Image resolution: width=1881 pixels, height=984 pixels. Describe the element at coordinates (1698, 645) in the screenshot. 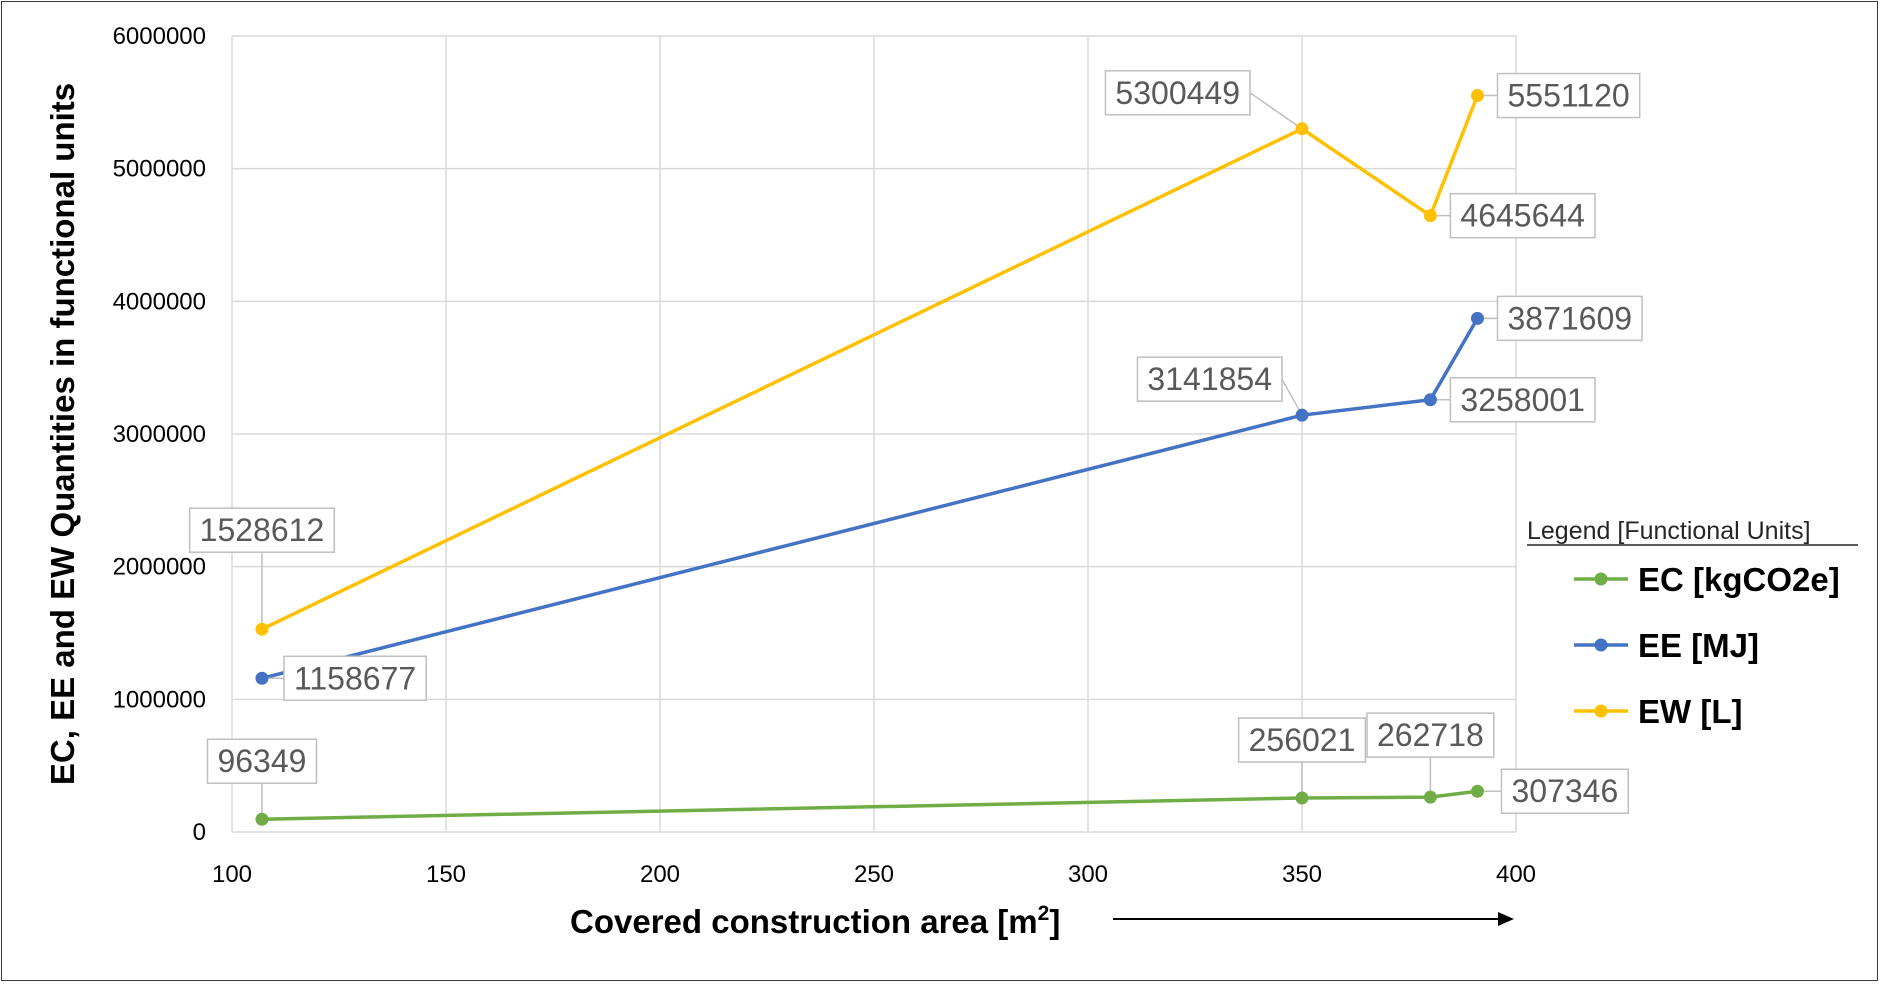

I see `legend-entry-label: EE [MJ]` at that location.